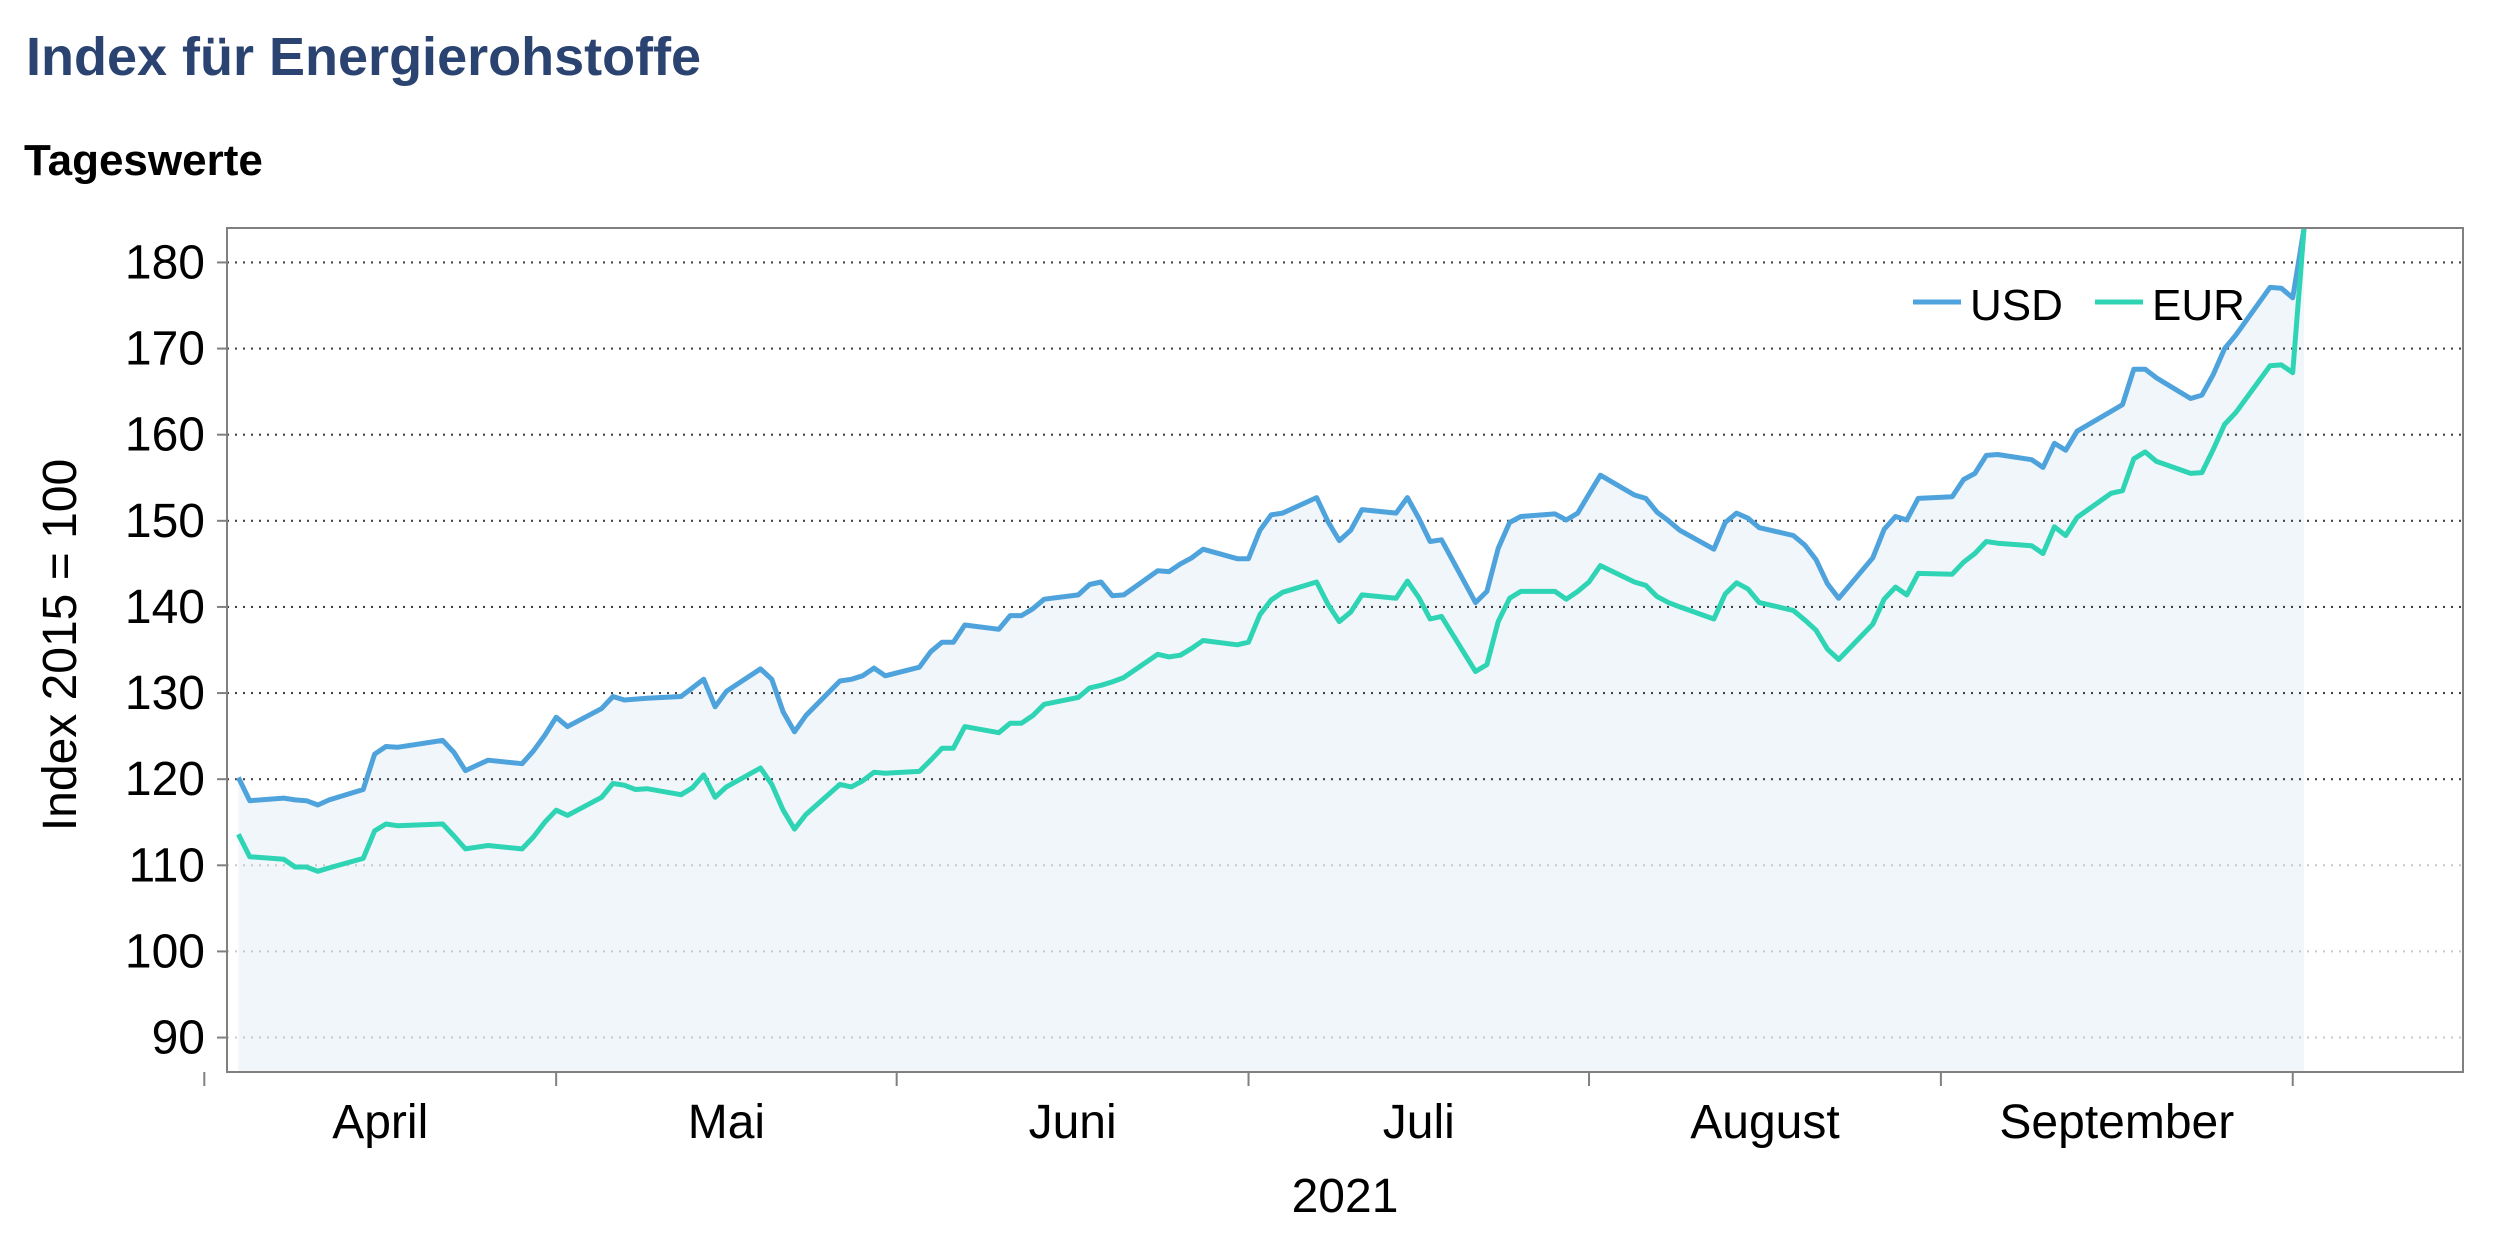 Image resolution: width=2500 pixels, height=1250 pixels. What do you see at coordinates (165, 521) in the screenshot?
I see `y-tick-label: 150` at bounding box center [165, 521].